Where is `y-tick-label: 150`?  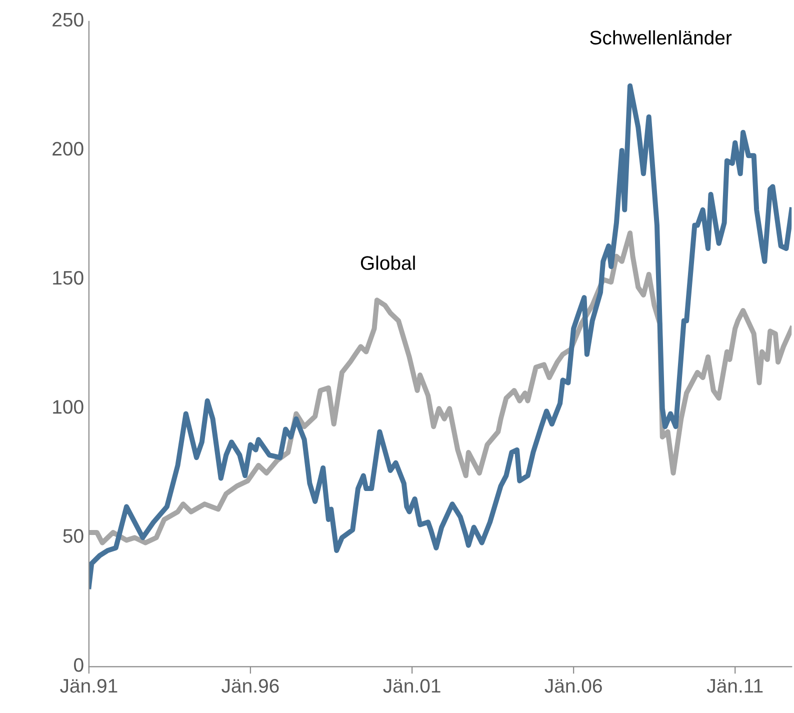
y-tick-label: 150 is located at coordinates (68, 277).